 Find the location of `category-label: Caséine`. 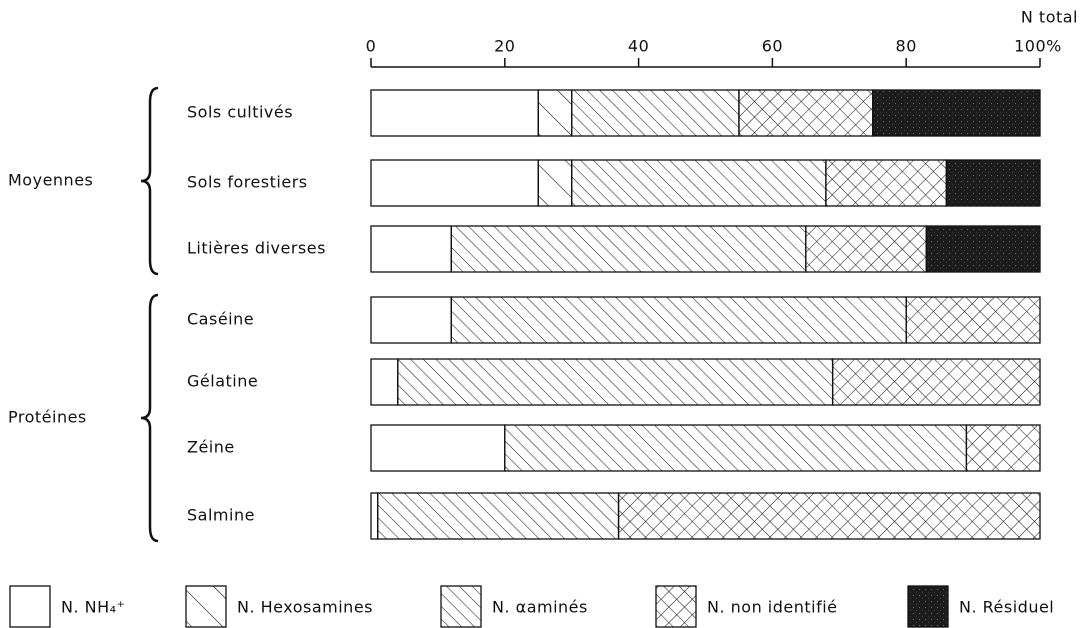

category-label: Caséine is located at coordinates (220, 319).